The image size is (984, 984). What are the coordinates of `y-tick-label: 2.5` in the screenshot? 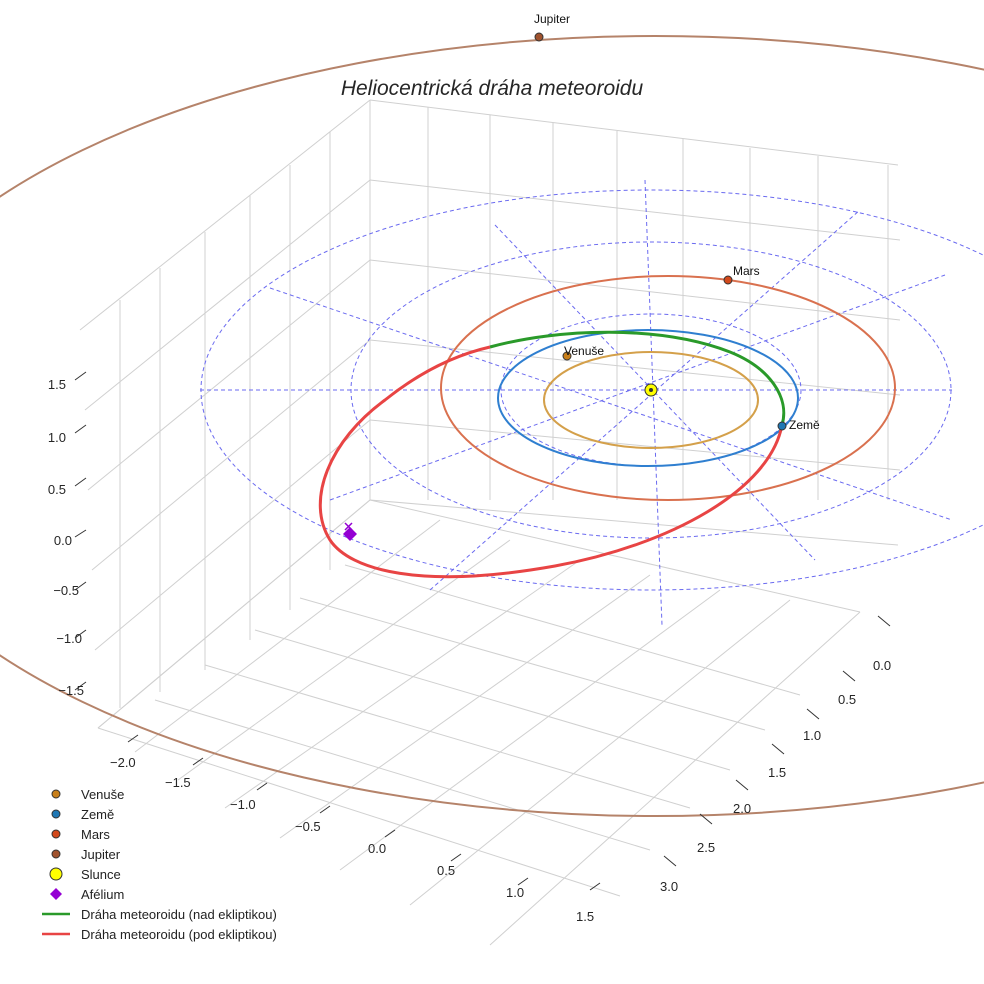 It's located at (706, 847).